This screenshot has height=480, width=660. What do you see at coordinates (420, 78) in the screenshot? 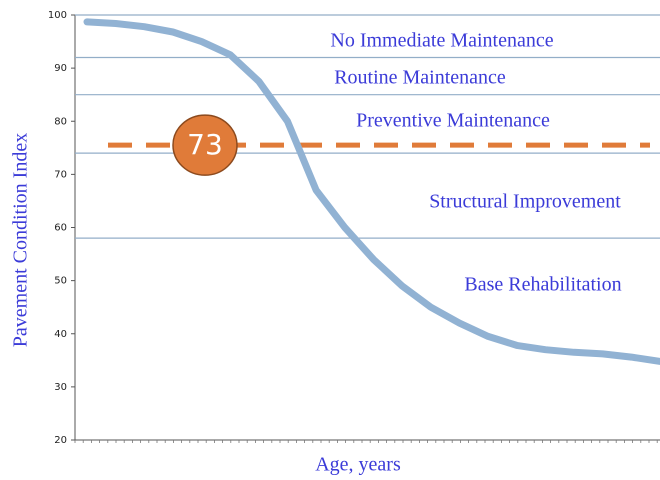
I see `zone-label: Routine Maintenance` at bounding box center [420, 78].